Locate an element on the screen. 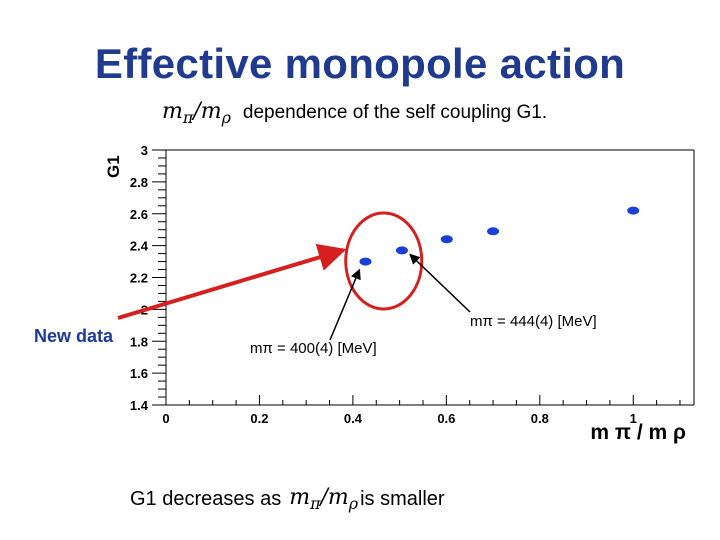  x-tick-label: 0.8 is located at coordinates (540, 418).